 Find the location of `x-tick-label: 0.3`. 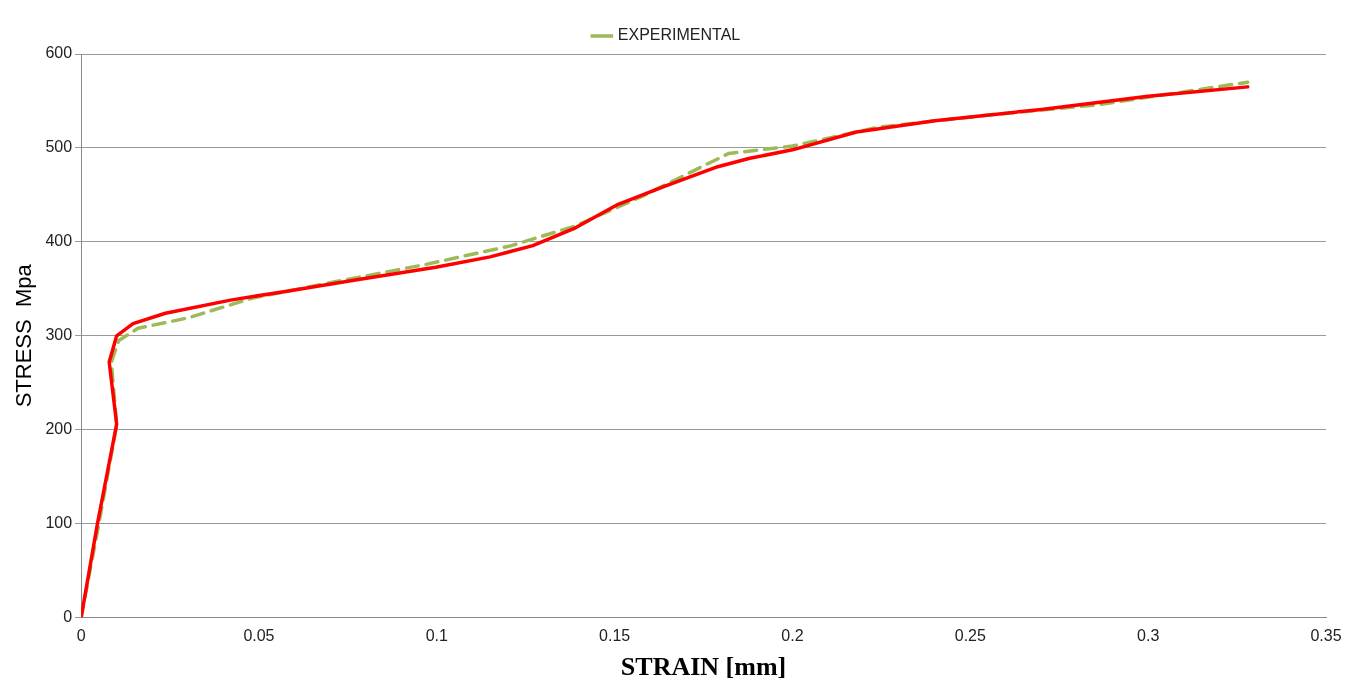

x-tick-label: 0.3 is located at coordinates (1148, 635).